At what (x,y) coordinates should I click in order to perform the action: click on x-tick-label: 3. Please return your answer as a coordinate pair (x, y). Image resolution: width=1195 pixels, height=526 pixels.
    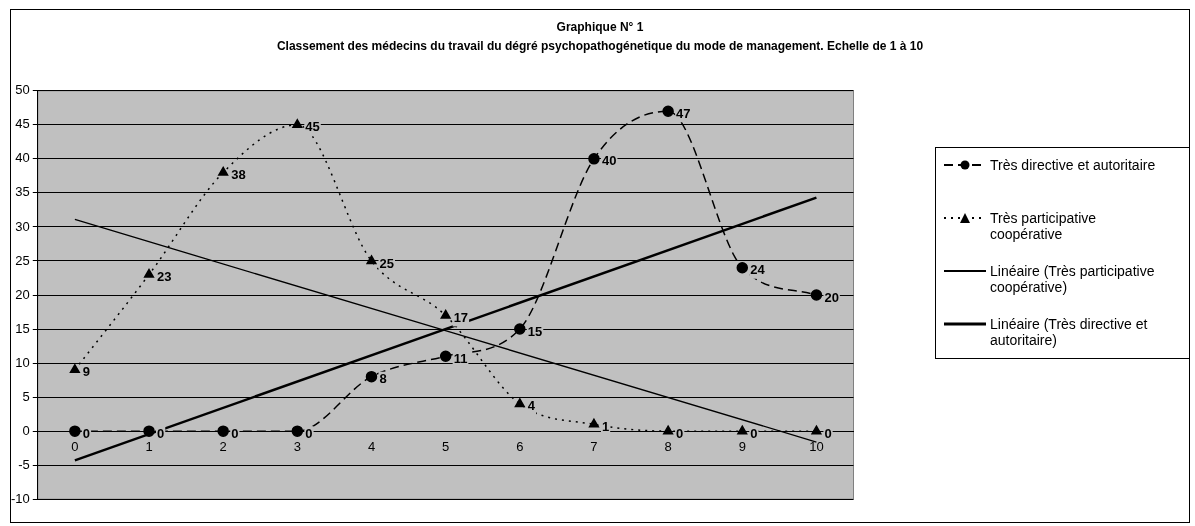
    Looking at the image, I should click on (297, 446).